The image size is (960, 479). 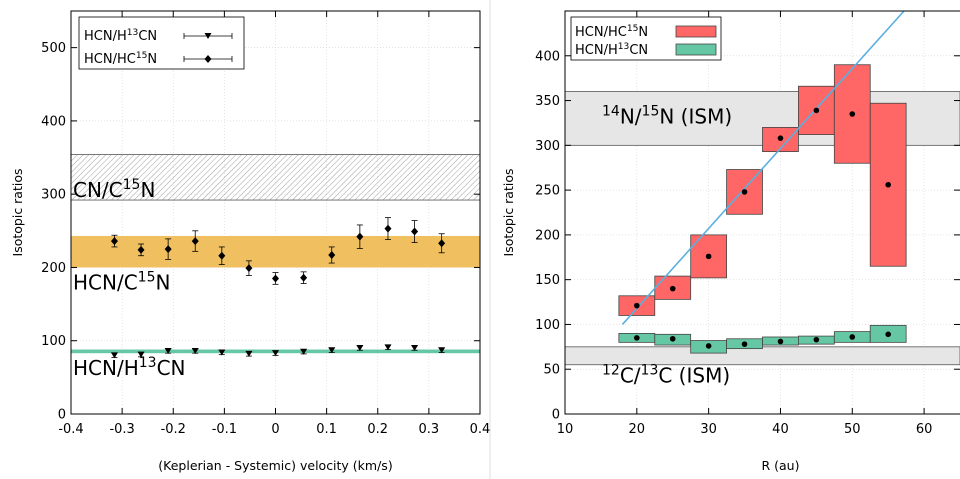 I want to click on band-hatched, so click(x=275, y=177).